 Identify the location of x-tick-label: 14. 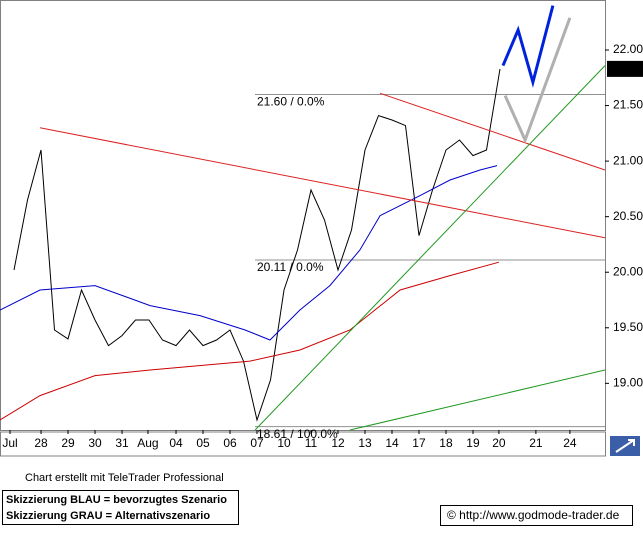
(392, 443).